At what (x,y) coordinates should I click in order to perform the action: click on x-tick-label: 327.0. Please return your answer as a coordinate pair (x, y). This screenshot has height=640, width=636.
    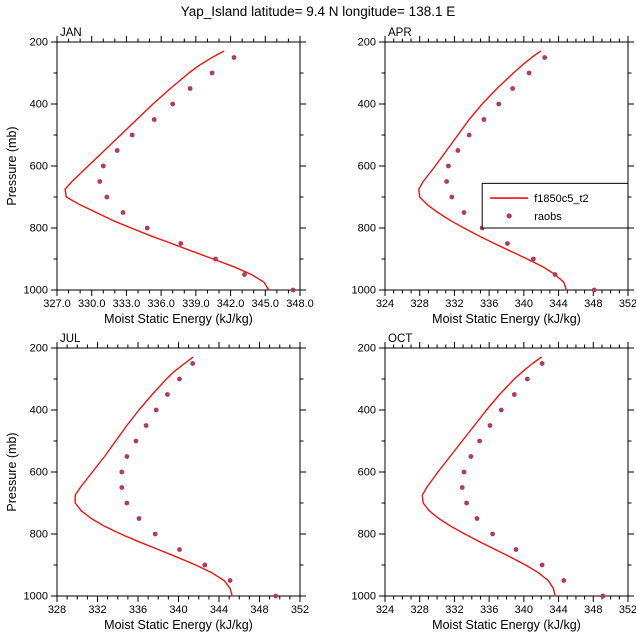
    Looking at the image, I should click on (57, 304).